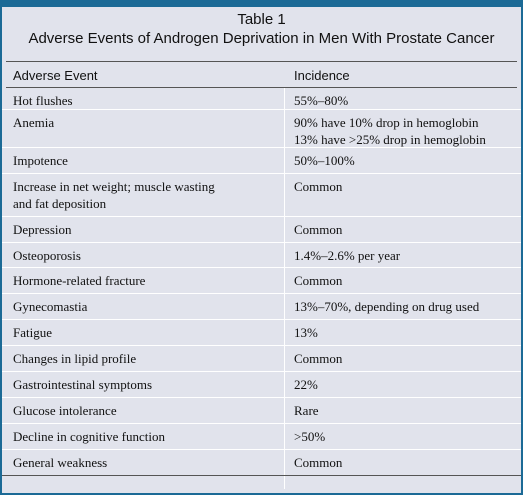  What do you see at coordinates (261, 61) in the screenshot?
I see `header-top-rule` at bounding box center [261, 61].